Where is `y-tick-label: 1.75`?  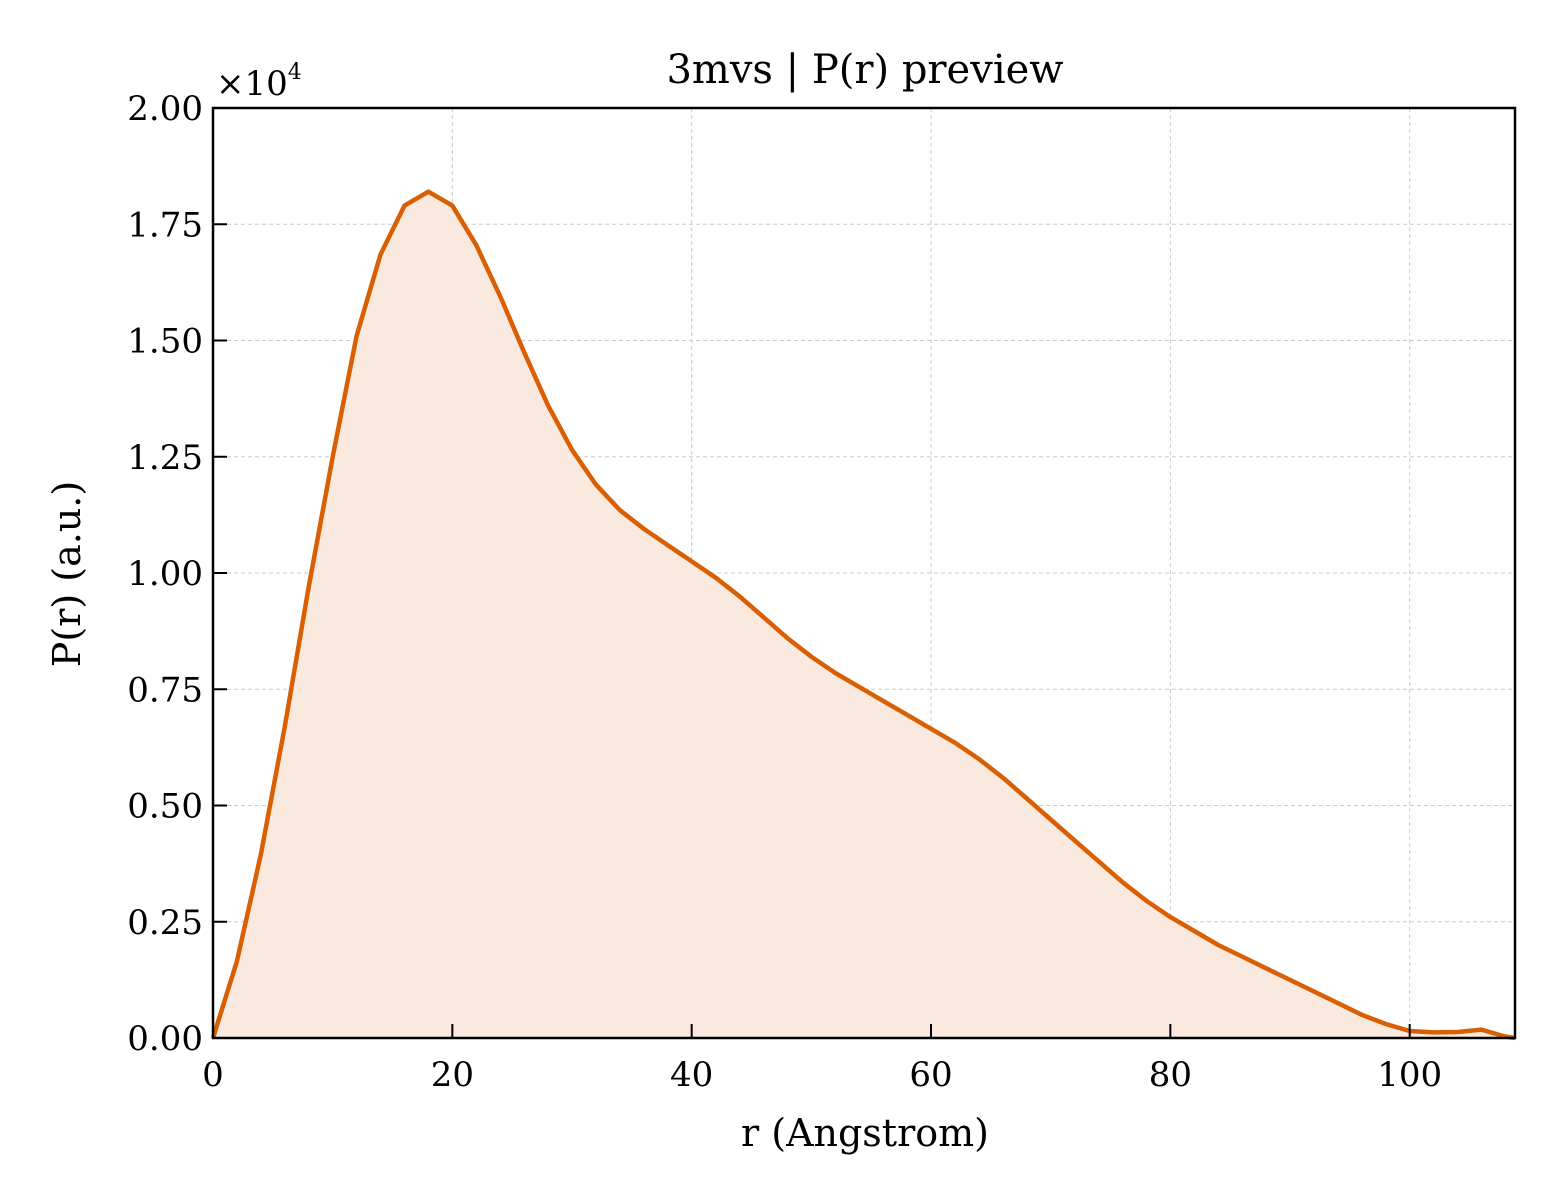
y-tick-label: 1.75 is located at coordinates (165, 225).